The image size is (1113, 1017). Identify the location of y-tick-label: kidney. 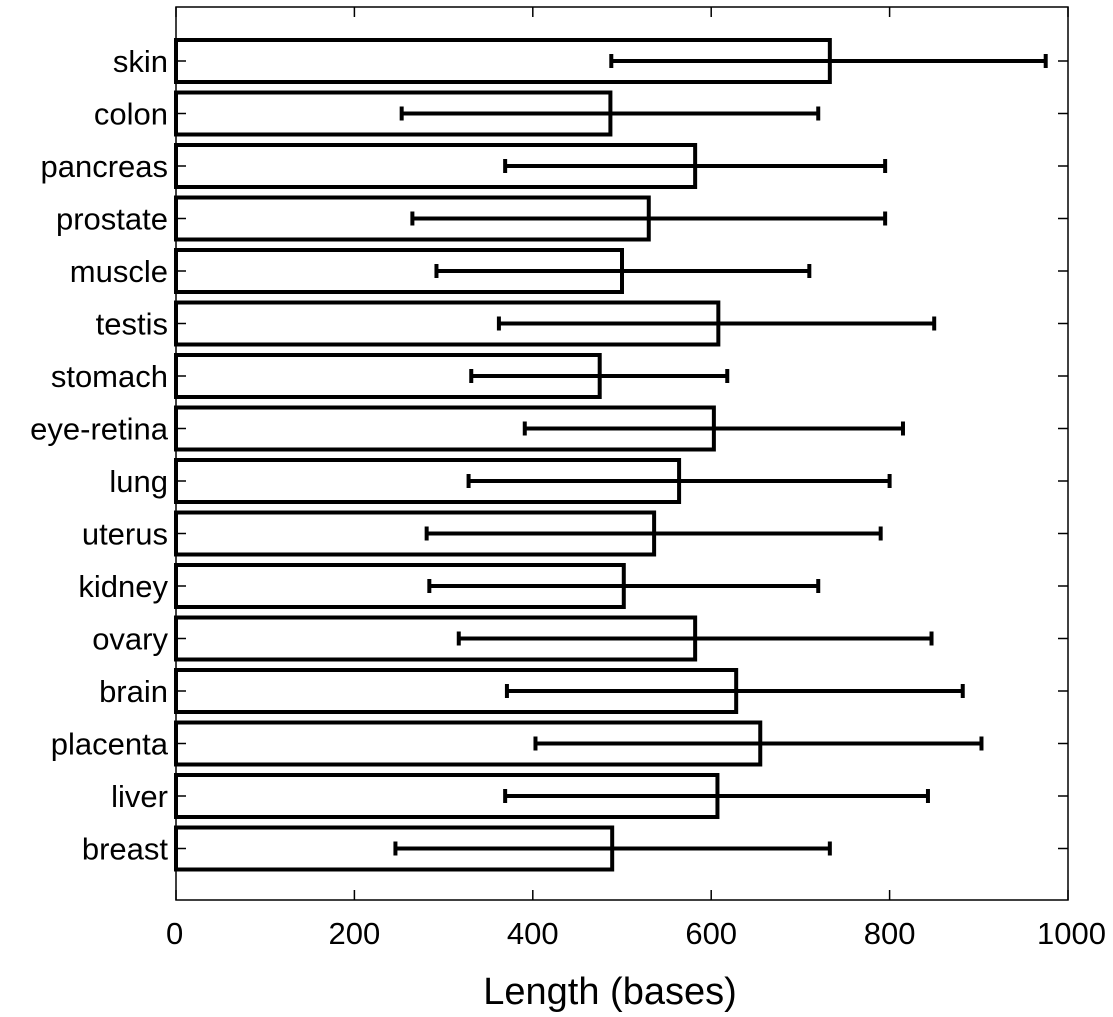
(123, 586).